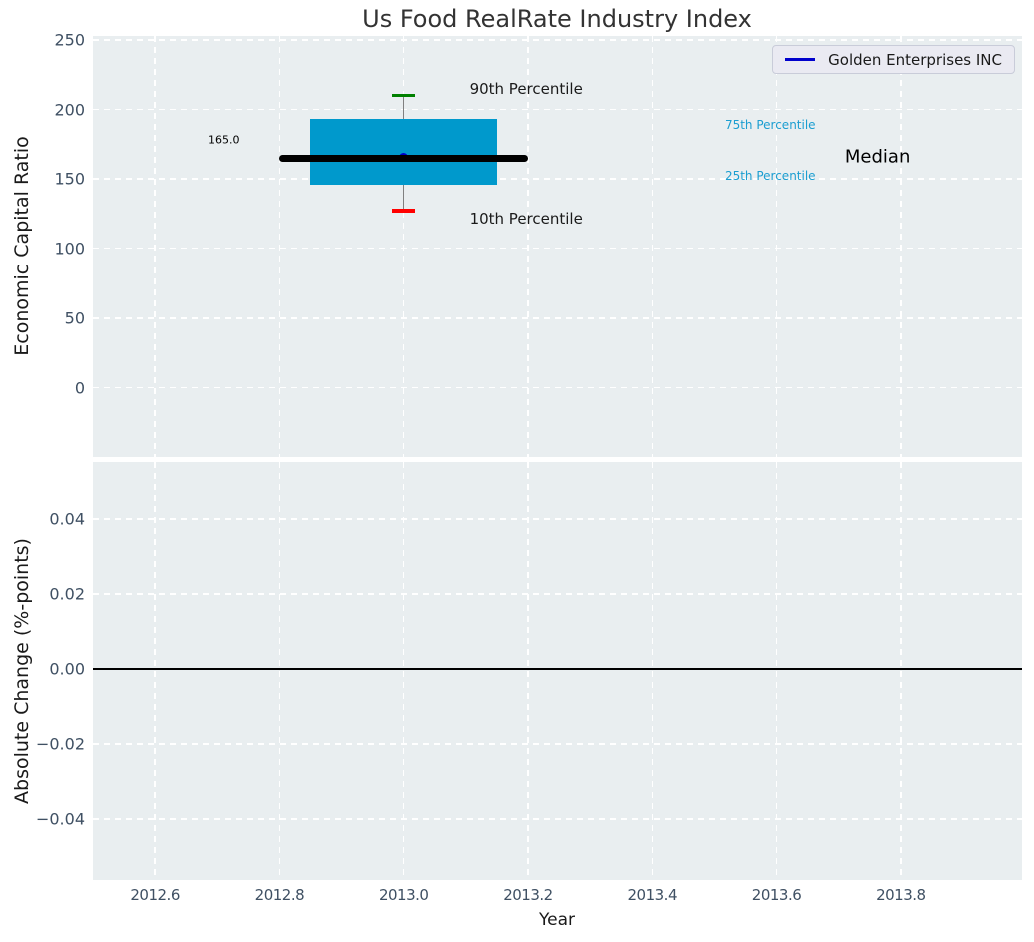 This screenshot has width=1034, height=942. What do you see at coordinates (79, 388) in the screenshot?
I see `ytick-label: 0` at bounding box center [79, 388].